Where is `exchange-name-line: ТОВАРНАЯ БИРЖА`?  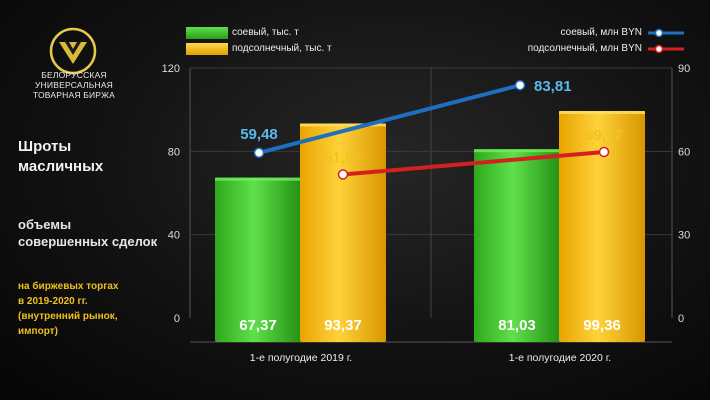 exchange-name-line: ТОВАРНАЯ БИРЖА is located at coordinates (74, 95).